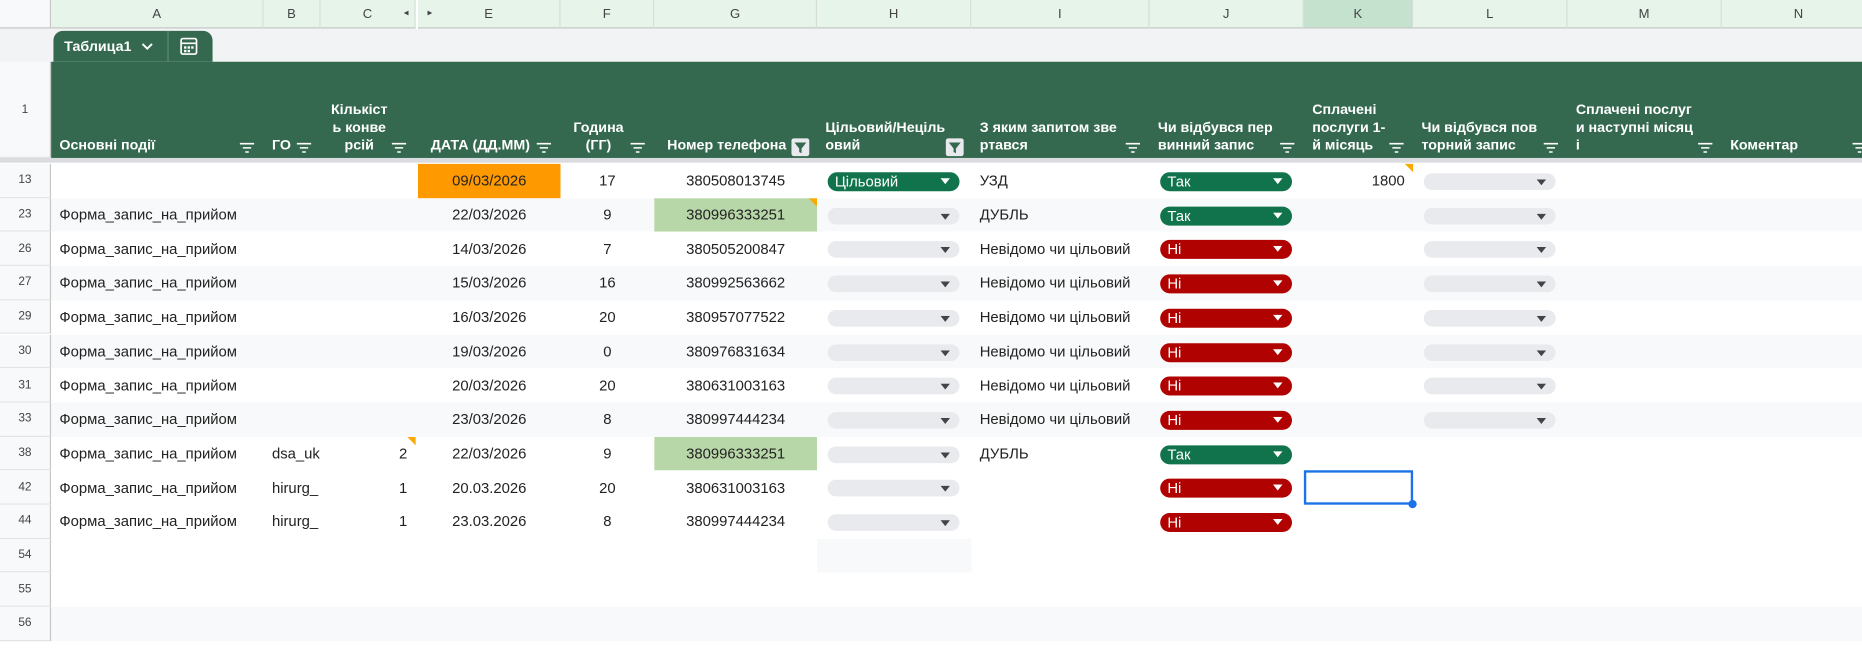 Image resolution: width=1862 pixels, height=648 pixels. What do you see at coordinates (735, 215) in the screenshot?
I see `cell: 380996333251` at bounding box center [735, 215].